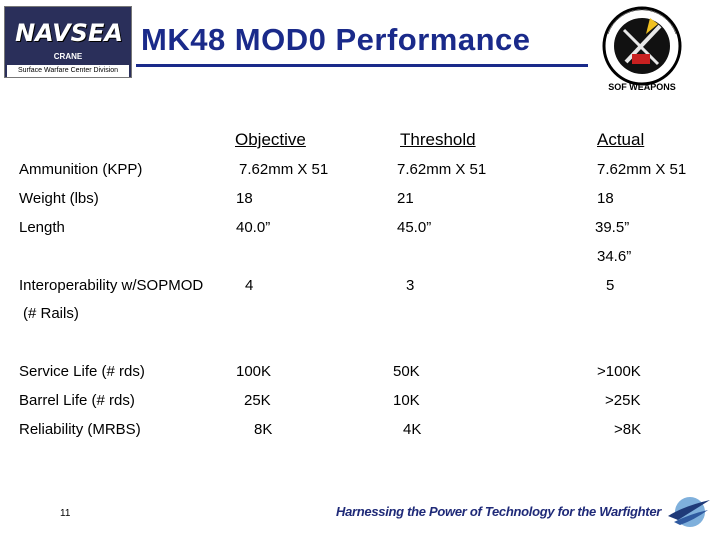  I want to click on row-label-ammunition: Ammunition (KPP), so click(81, 169).